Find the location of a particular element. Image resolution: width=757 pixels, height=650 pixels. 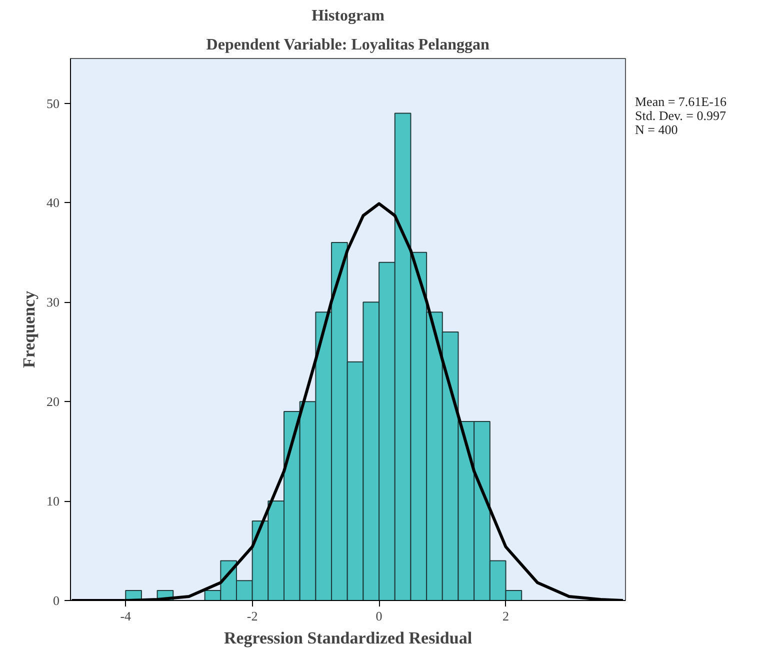

x-tick-label: 2 is located at coordinates (506, 616).